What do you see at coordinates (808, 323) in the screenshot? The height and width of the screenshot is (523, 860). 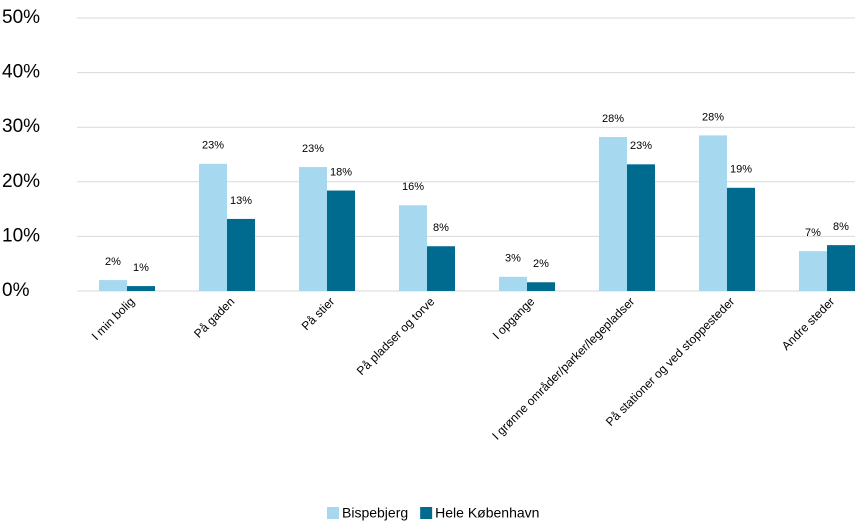 I see `x-tick-label: Andre steder` at bounding box center [808, 323].